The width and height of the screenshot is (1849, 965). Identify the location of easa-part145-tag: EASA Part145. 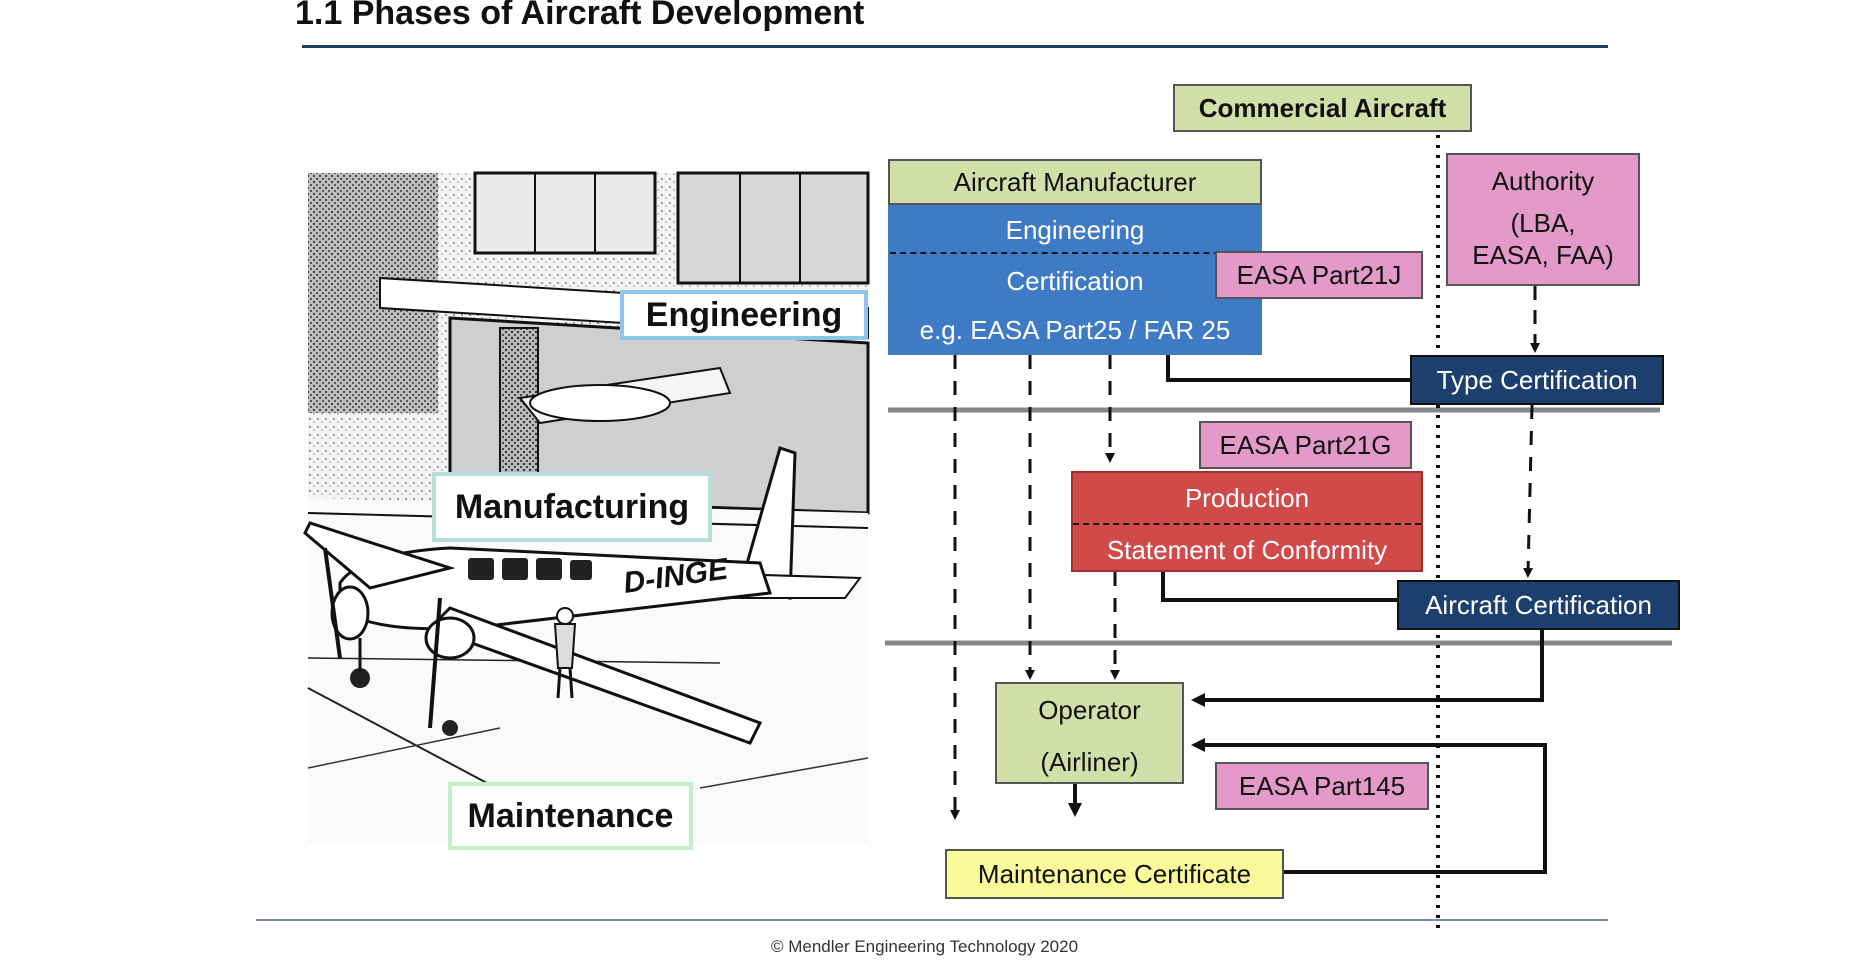
(1322, 786).